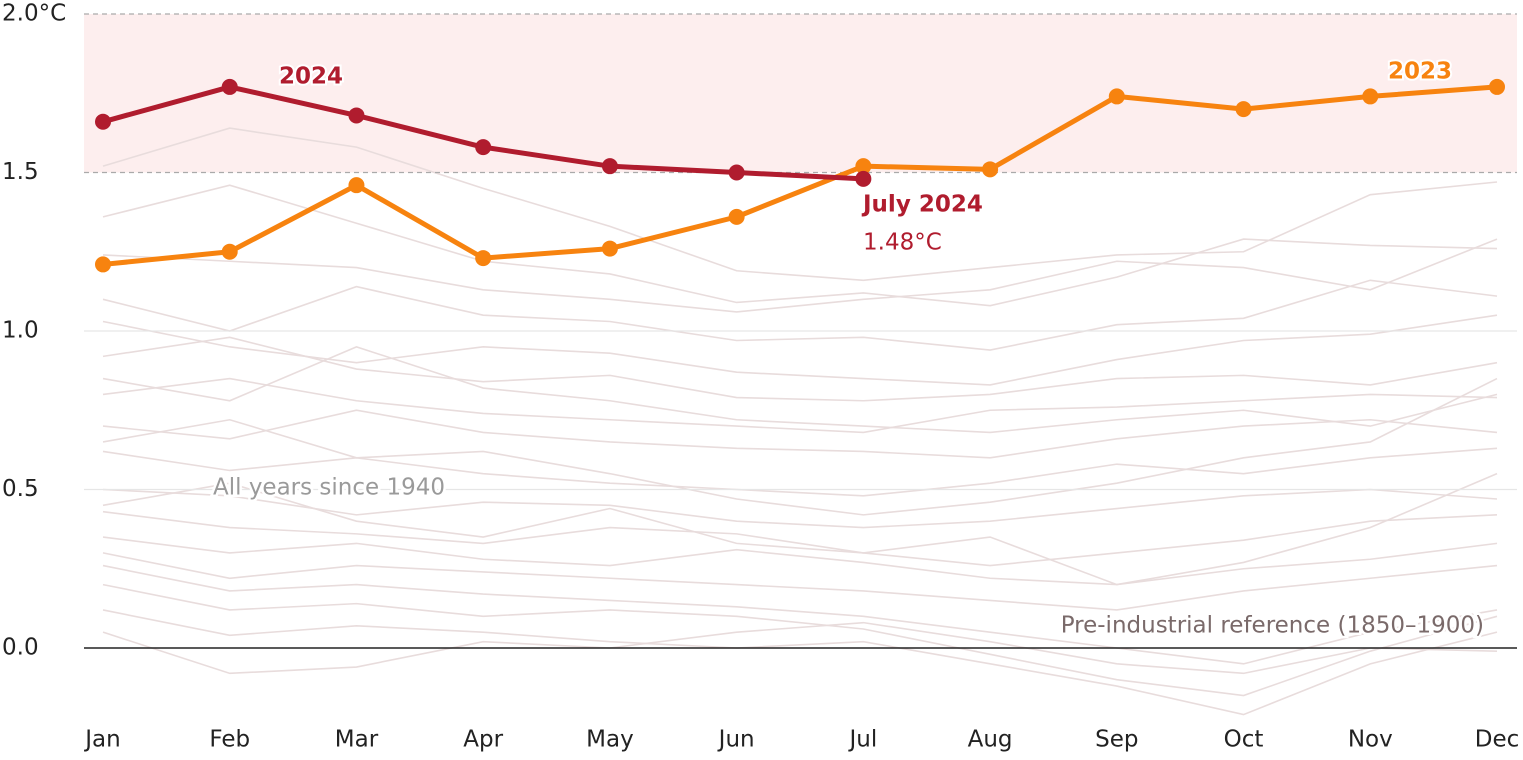 The height and width of the screenshot is (760, 1523). What do you see at coordinates (1272, 626) in the screenshot?
I see `reference-label: Pre-industrial reference (1850–1900)` at bounding box center [1272, 626].